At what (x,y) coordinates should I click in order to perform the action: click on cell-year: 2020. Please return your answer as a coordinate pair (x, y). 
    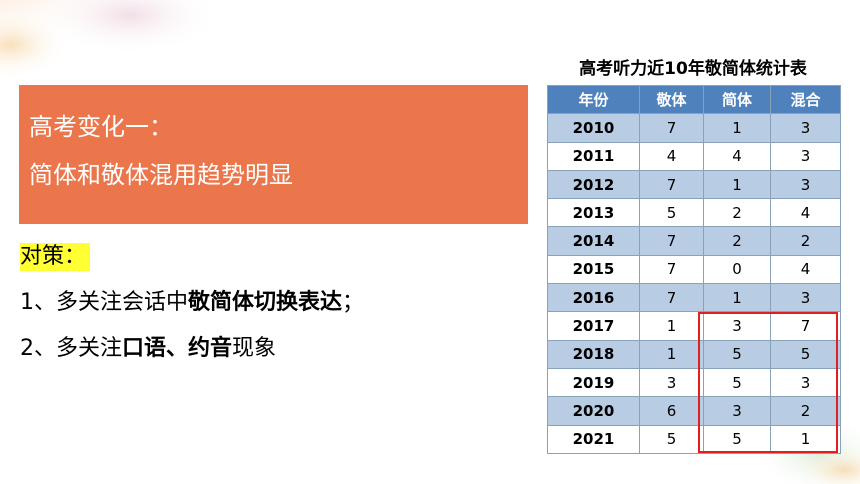
    Looking at the image, I should click on (593, 411).